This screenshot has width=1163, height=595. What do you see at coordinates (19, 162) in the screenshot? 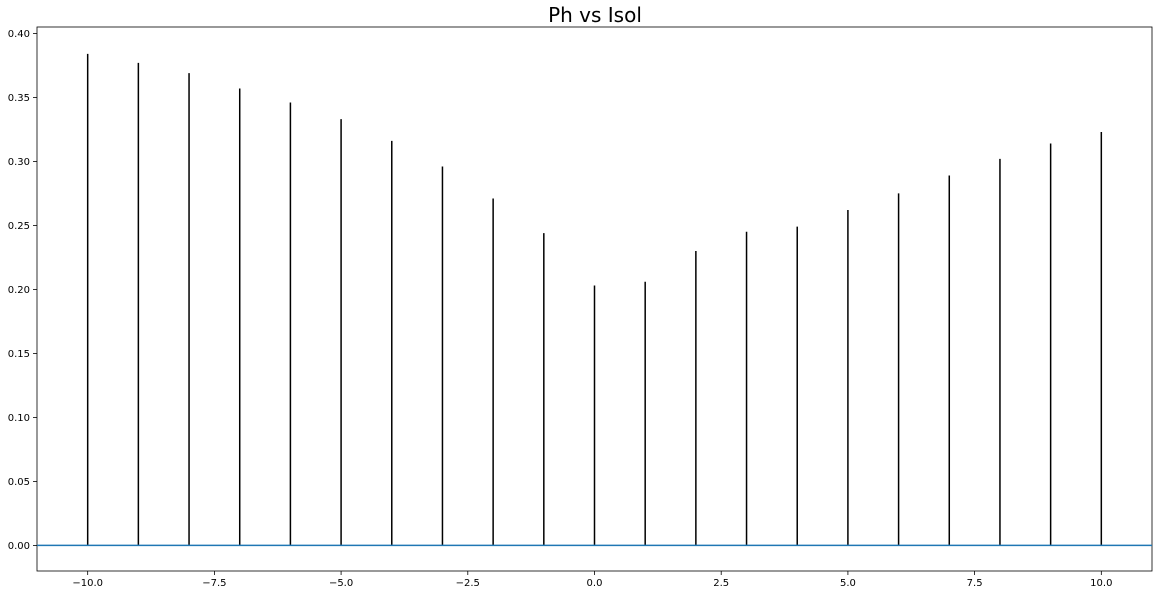
I see `y-tick-label: 0.30` at bounding box center [19, 162].